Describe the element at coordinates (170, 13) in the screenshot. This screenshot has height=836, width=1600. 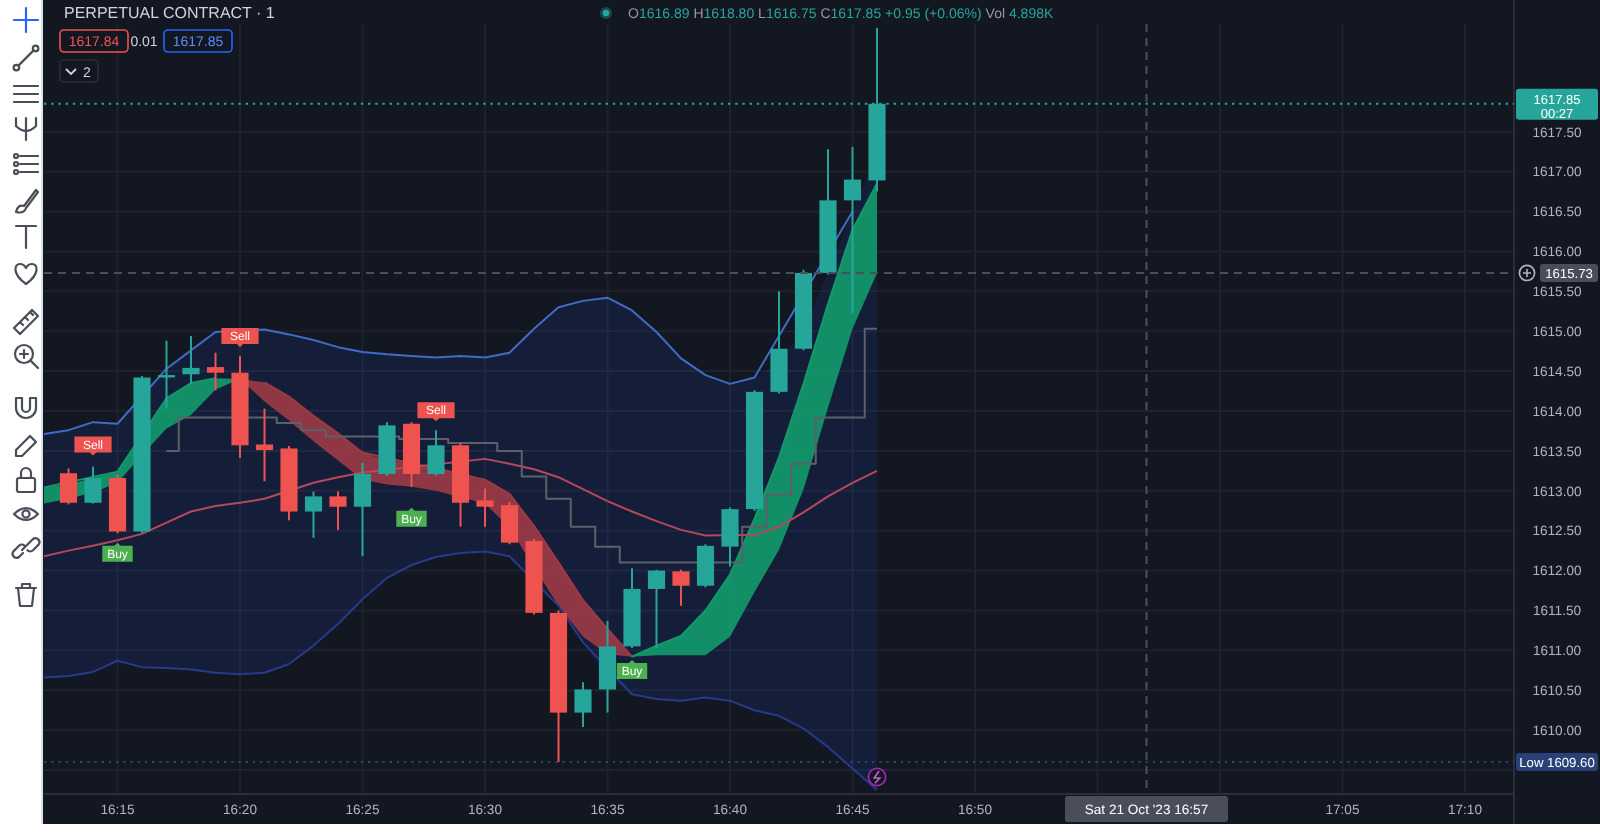
I see `chart-title: PERPETUAL CONTRACT · 1` at that location.